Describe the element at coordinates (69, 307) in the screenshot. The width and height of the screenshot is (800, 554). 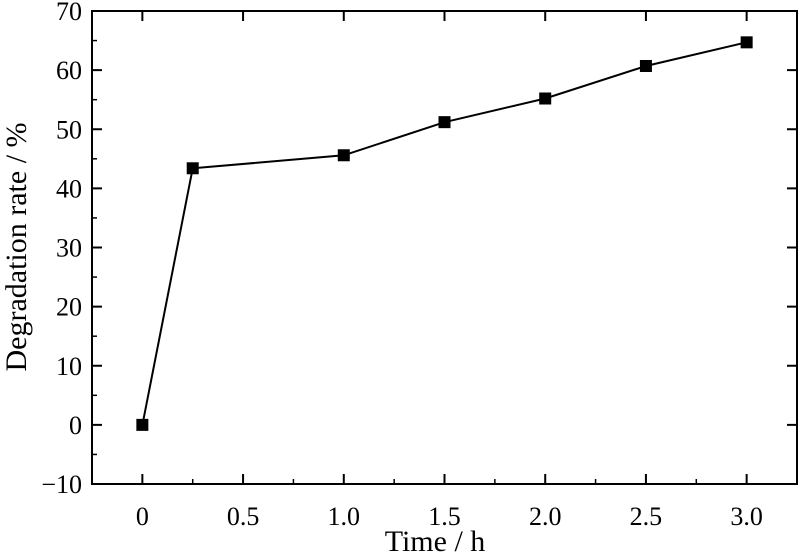
I see `y-tick-label: 20` at that location.